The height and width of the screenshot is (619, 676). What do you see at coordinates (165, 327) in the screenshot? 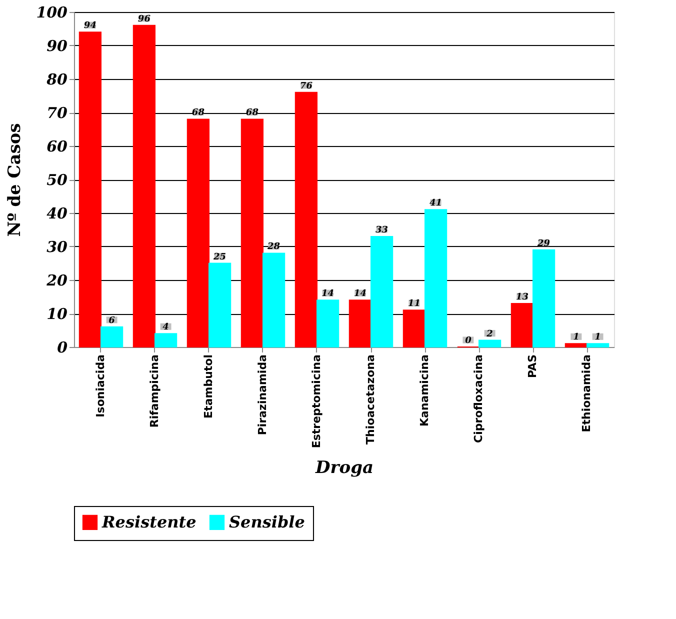
I see `data-label: 4` at bounding box center [165, 327].